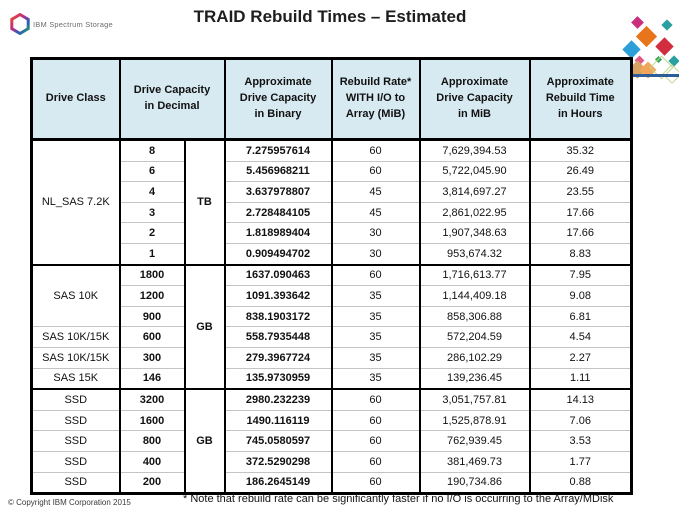  Describe the element at coordinates (474, 441) in the screenshot. I see `cell-capacity-mib: 762,939.45` at that location.